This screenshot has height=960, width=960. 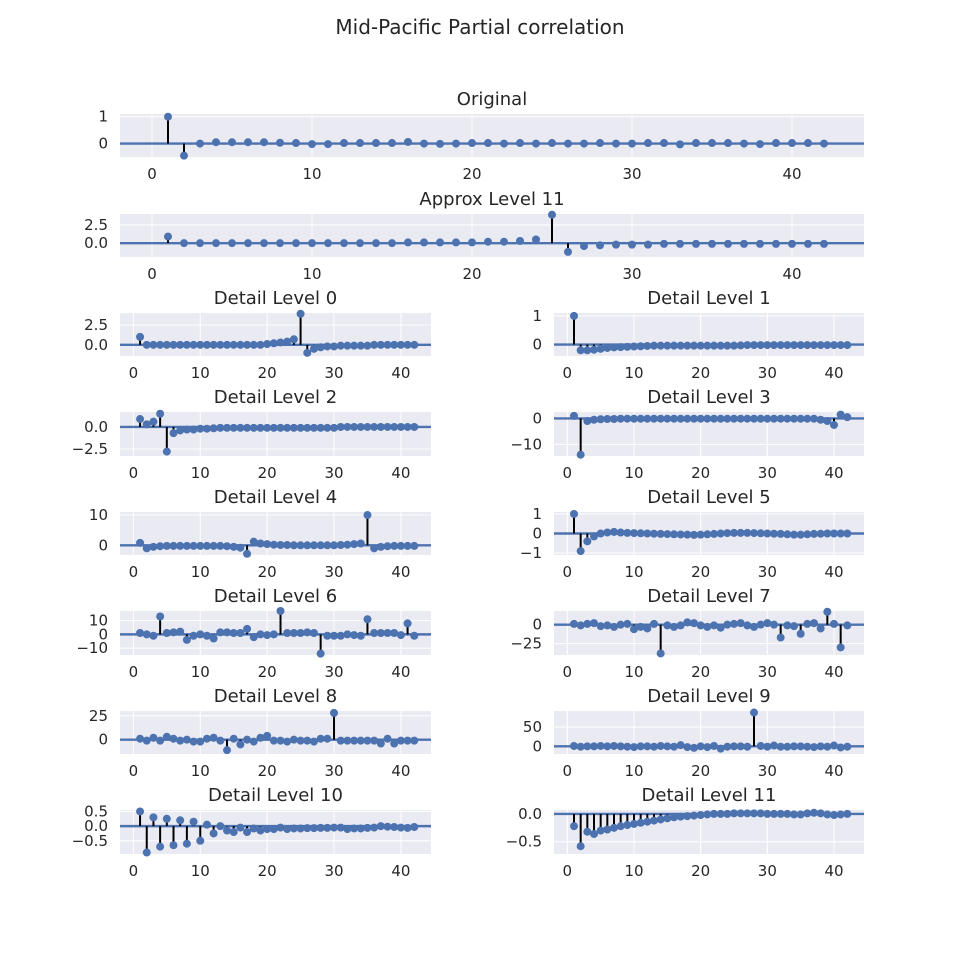 What do you see at coordinates (103, 545) in the screenshot?
I see `y-tick-label: 0` at bounding box center [103, 545].